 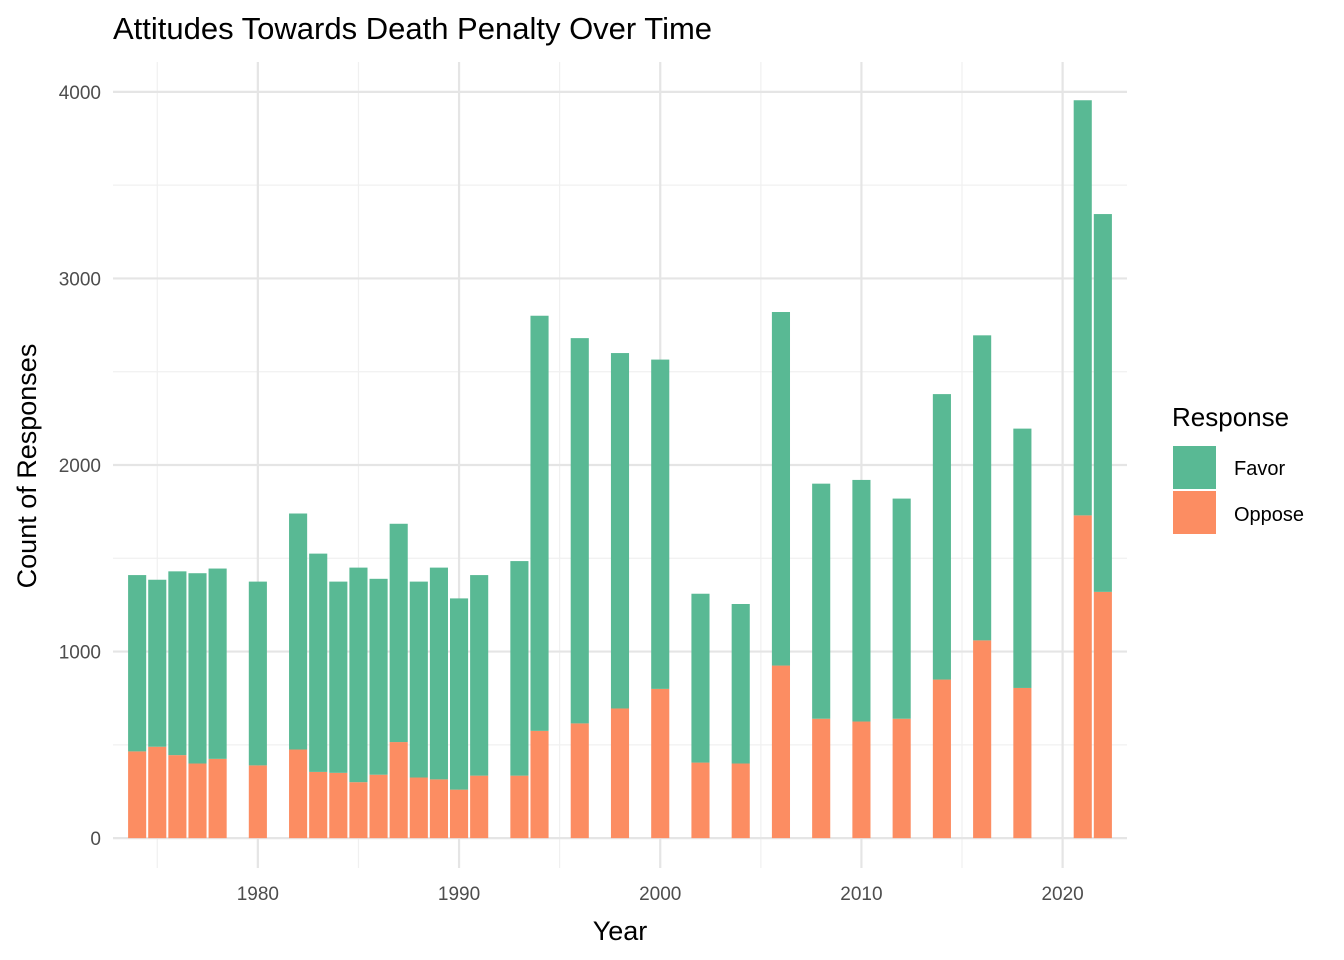 I want to click on bar-favor-1977, so click(x=197, y=668).